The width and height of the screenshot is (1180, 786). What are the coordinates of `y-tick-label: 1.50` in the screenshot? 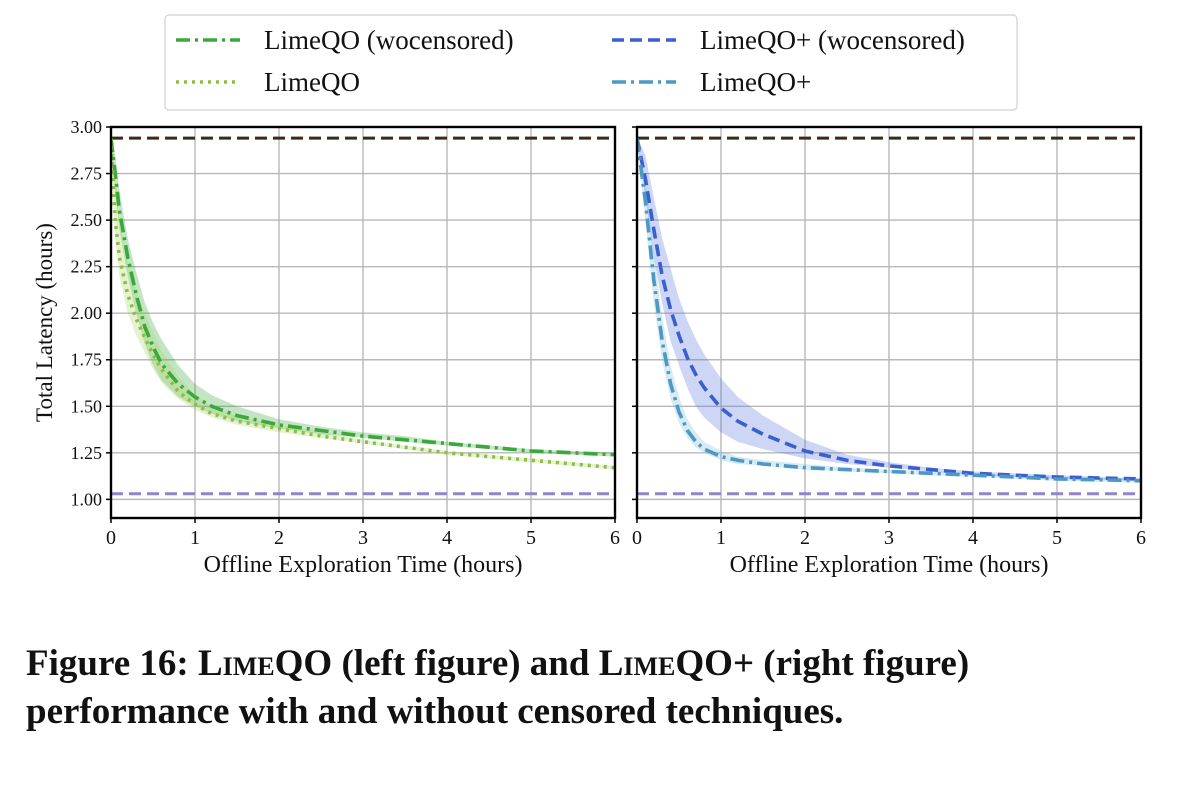 It's located at (87, 406).